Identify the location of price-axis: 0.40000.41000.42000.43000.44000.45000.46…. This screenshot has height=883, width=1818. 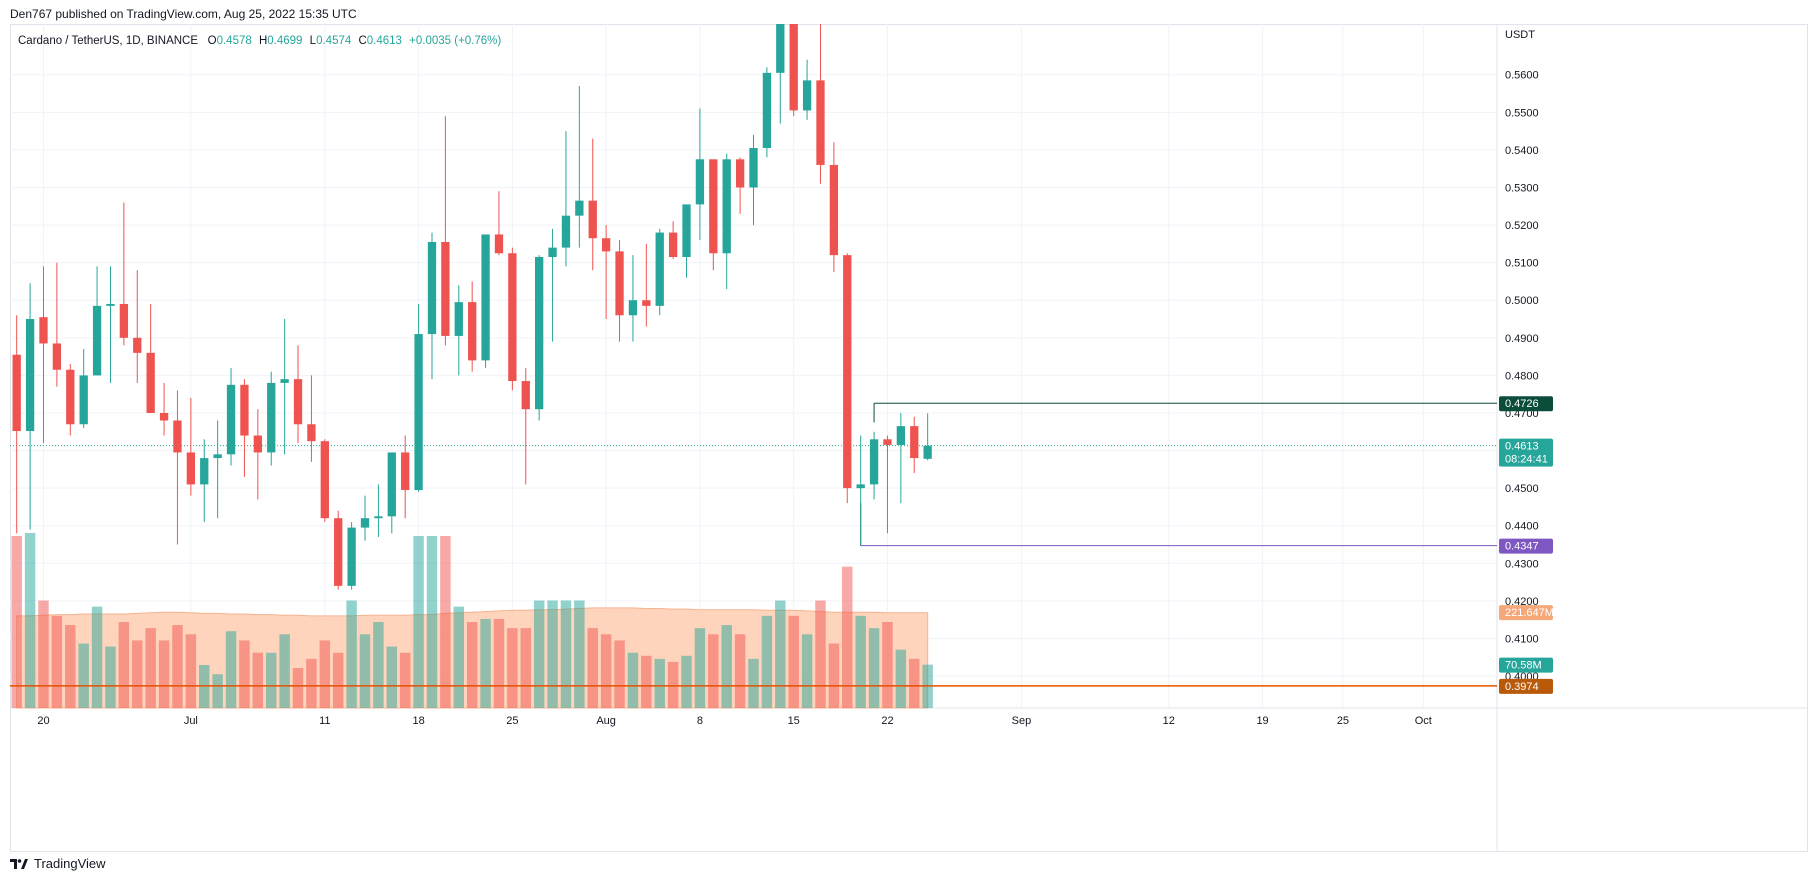
(1522, 356).